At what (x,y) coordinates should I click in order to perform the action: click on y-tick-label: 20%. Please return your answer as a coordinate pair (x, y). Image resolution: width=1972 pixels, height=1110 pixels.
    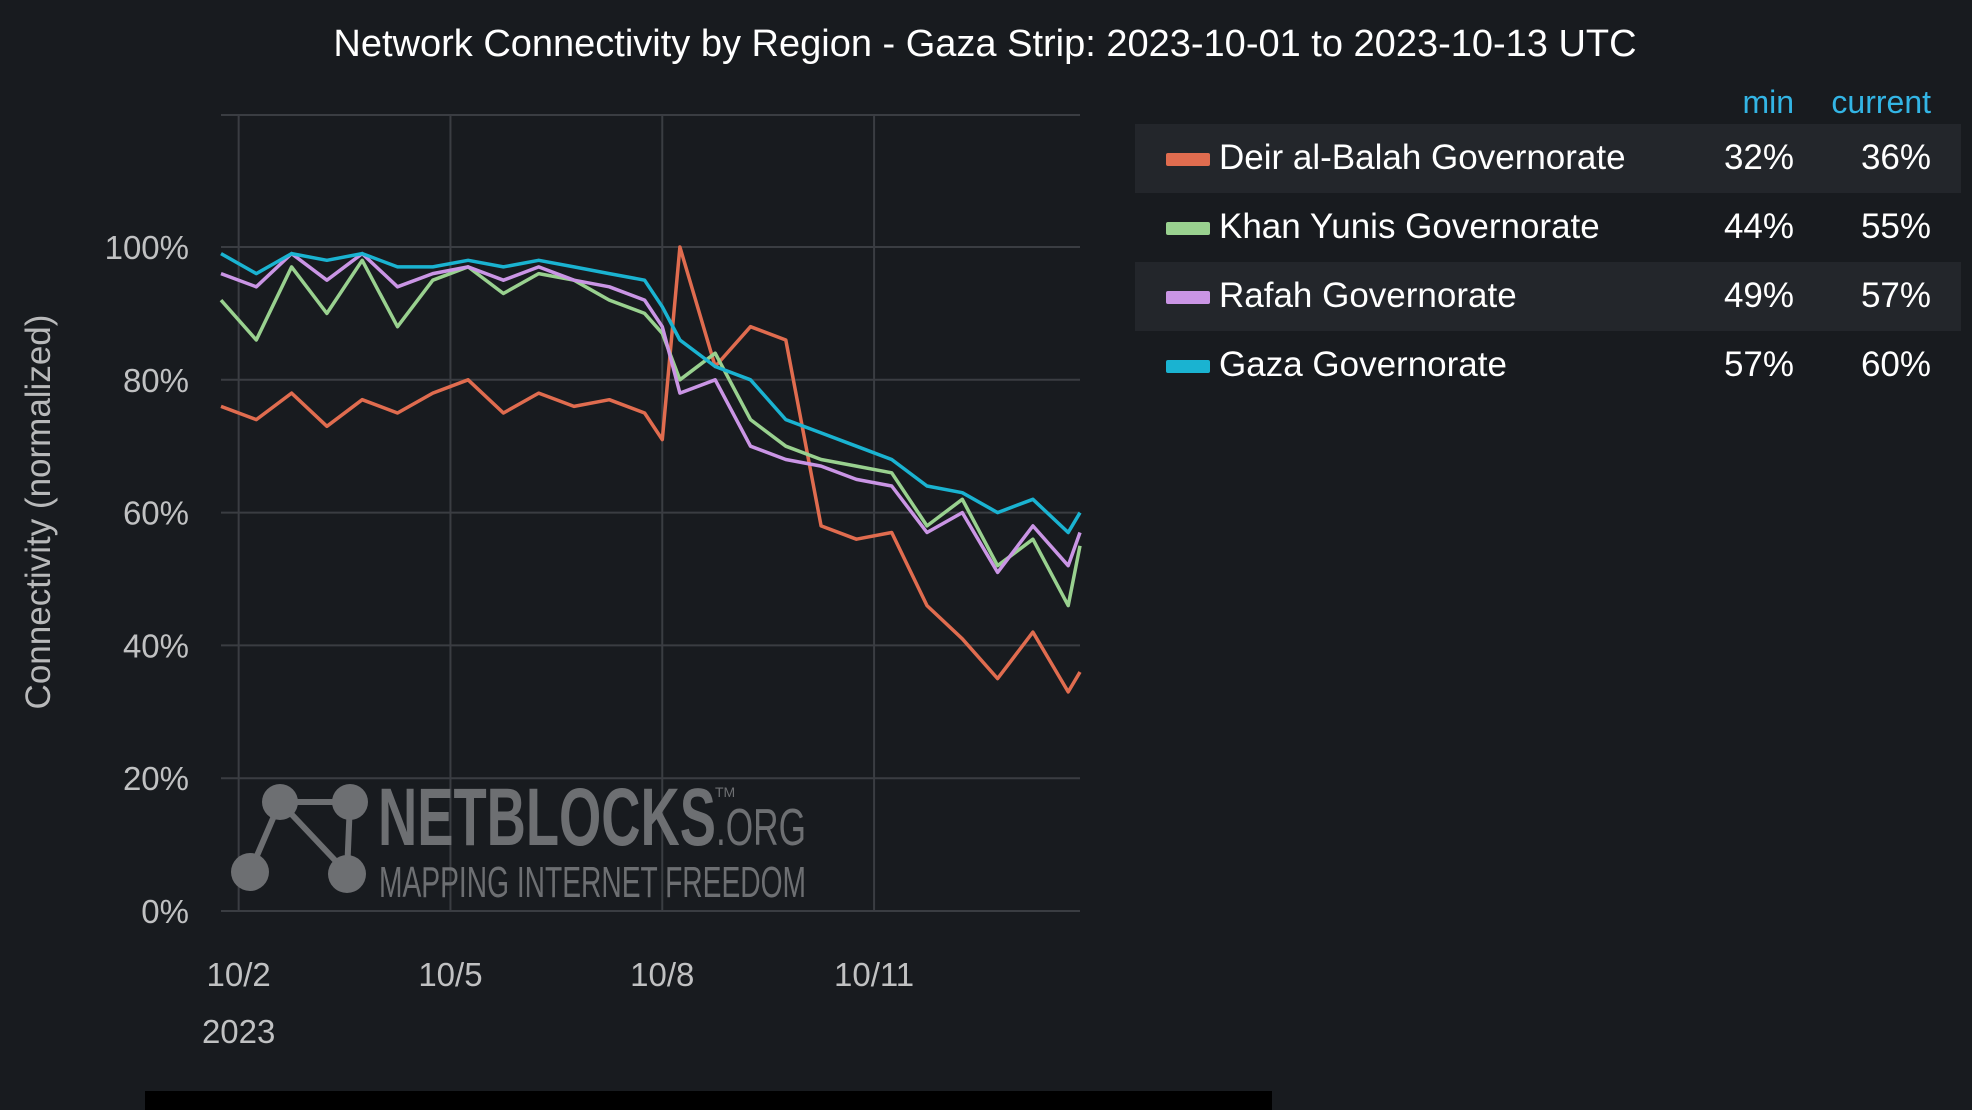
    Looking at the image, I should click on (156, 778).